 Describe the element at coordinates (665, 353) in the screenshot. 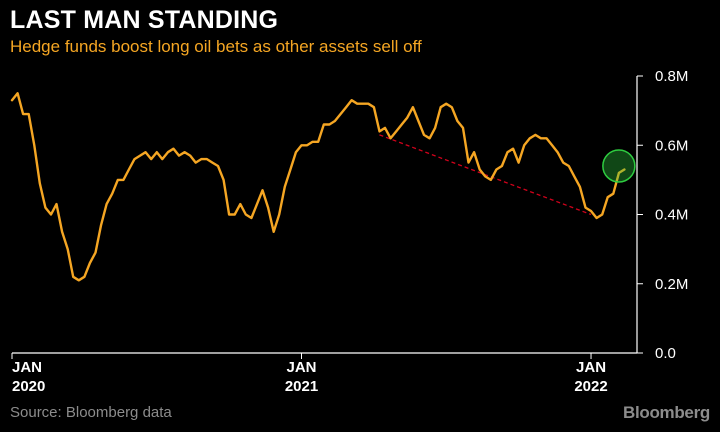

I see `y-tick-label: 0.0` at that location.